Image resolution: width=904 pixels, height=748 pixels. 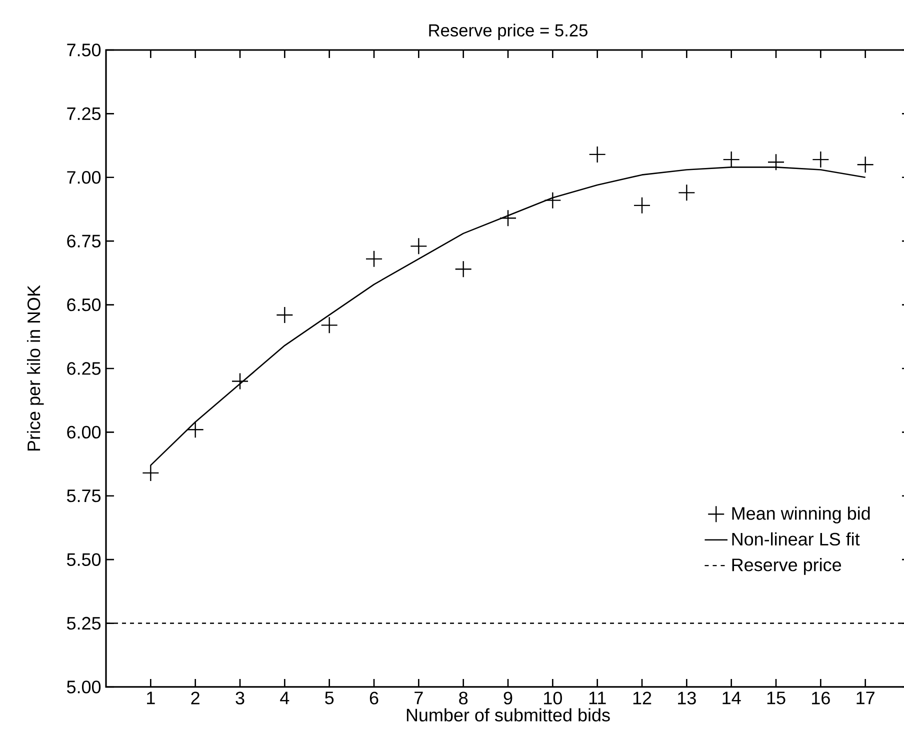 What do you see at coordinates (84, 368) in the screenshot?
I see `y-tick-label: 6.25` at bounding box center [84, 368].